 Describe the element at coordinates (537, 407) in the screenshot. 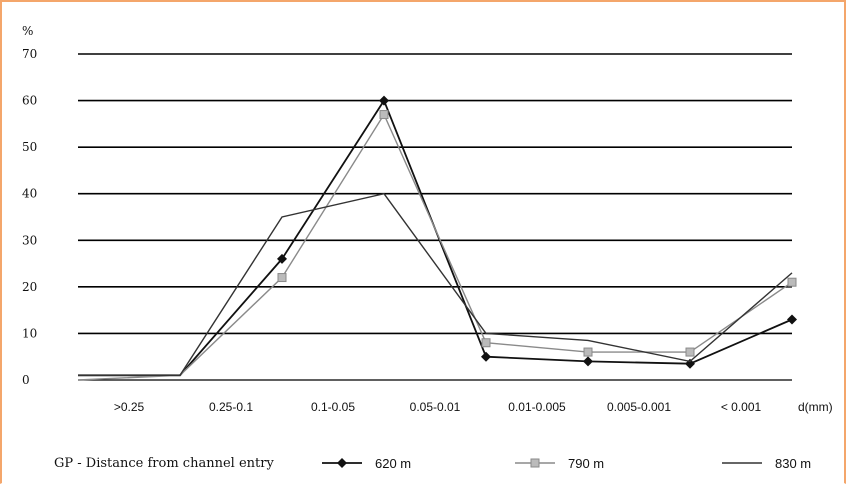

I see `x-tick-label-4: 0.01-0.005` at that location.